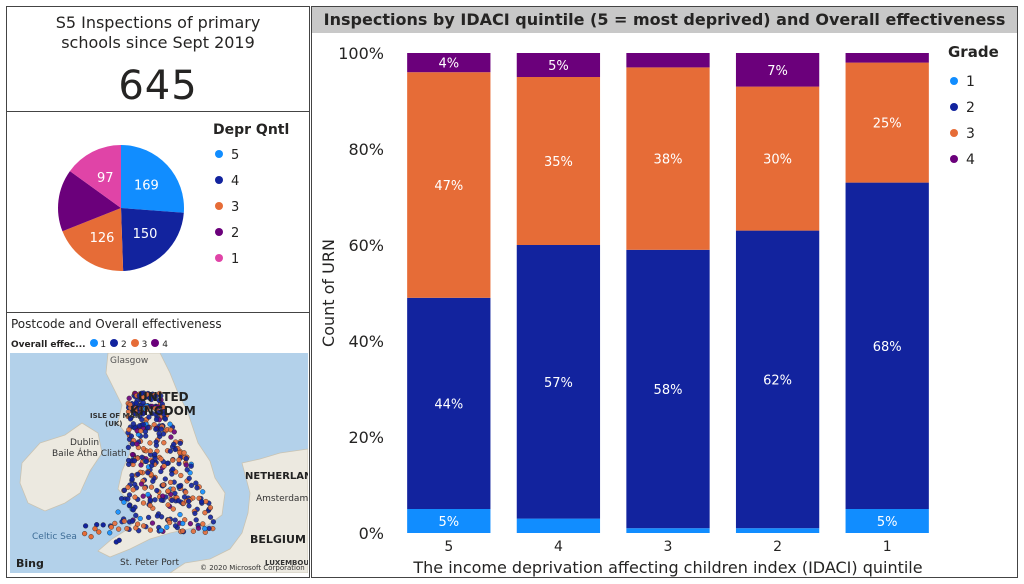 This screenshot has width=1024, height=584. I want to click on pie-chart-panel: 169 150 126 97 Depr Qntl 5 4 3 2 1, so click(158, 212).